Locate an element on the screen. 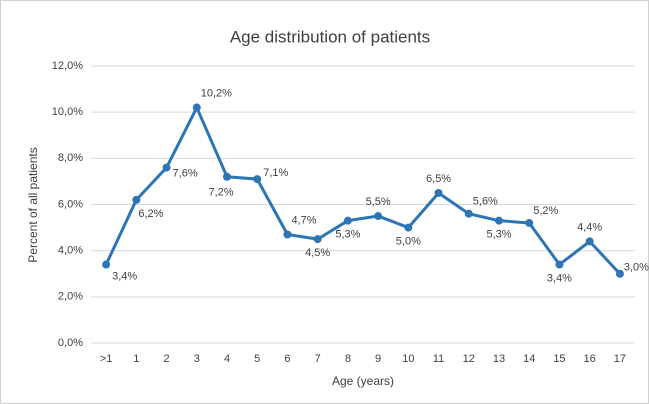  data-label: 5,6% is located at coordinates (485, 202).